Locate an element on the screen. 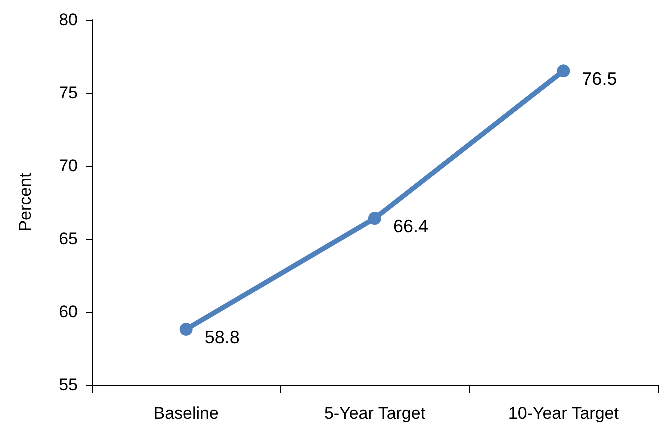 The width and height of the screenshot is (660, 430). data-label: 58.8 is located at coordinates (222, 338).